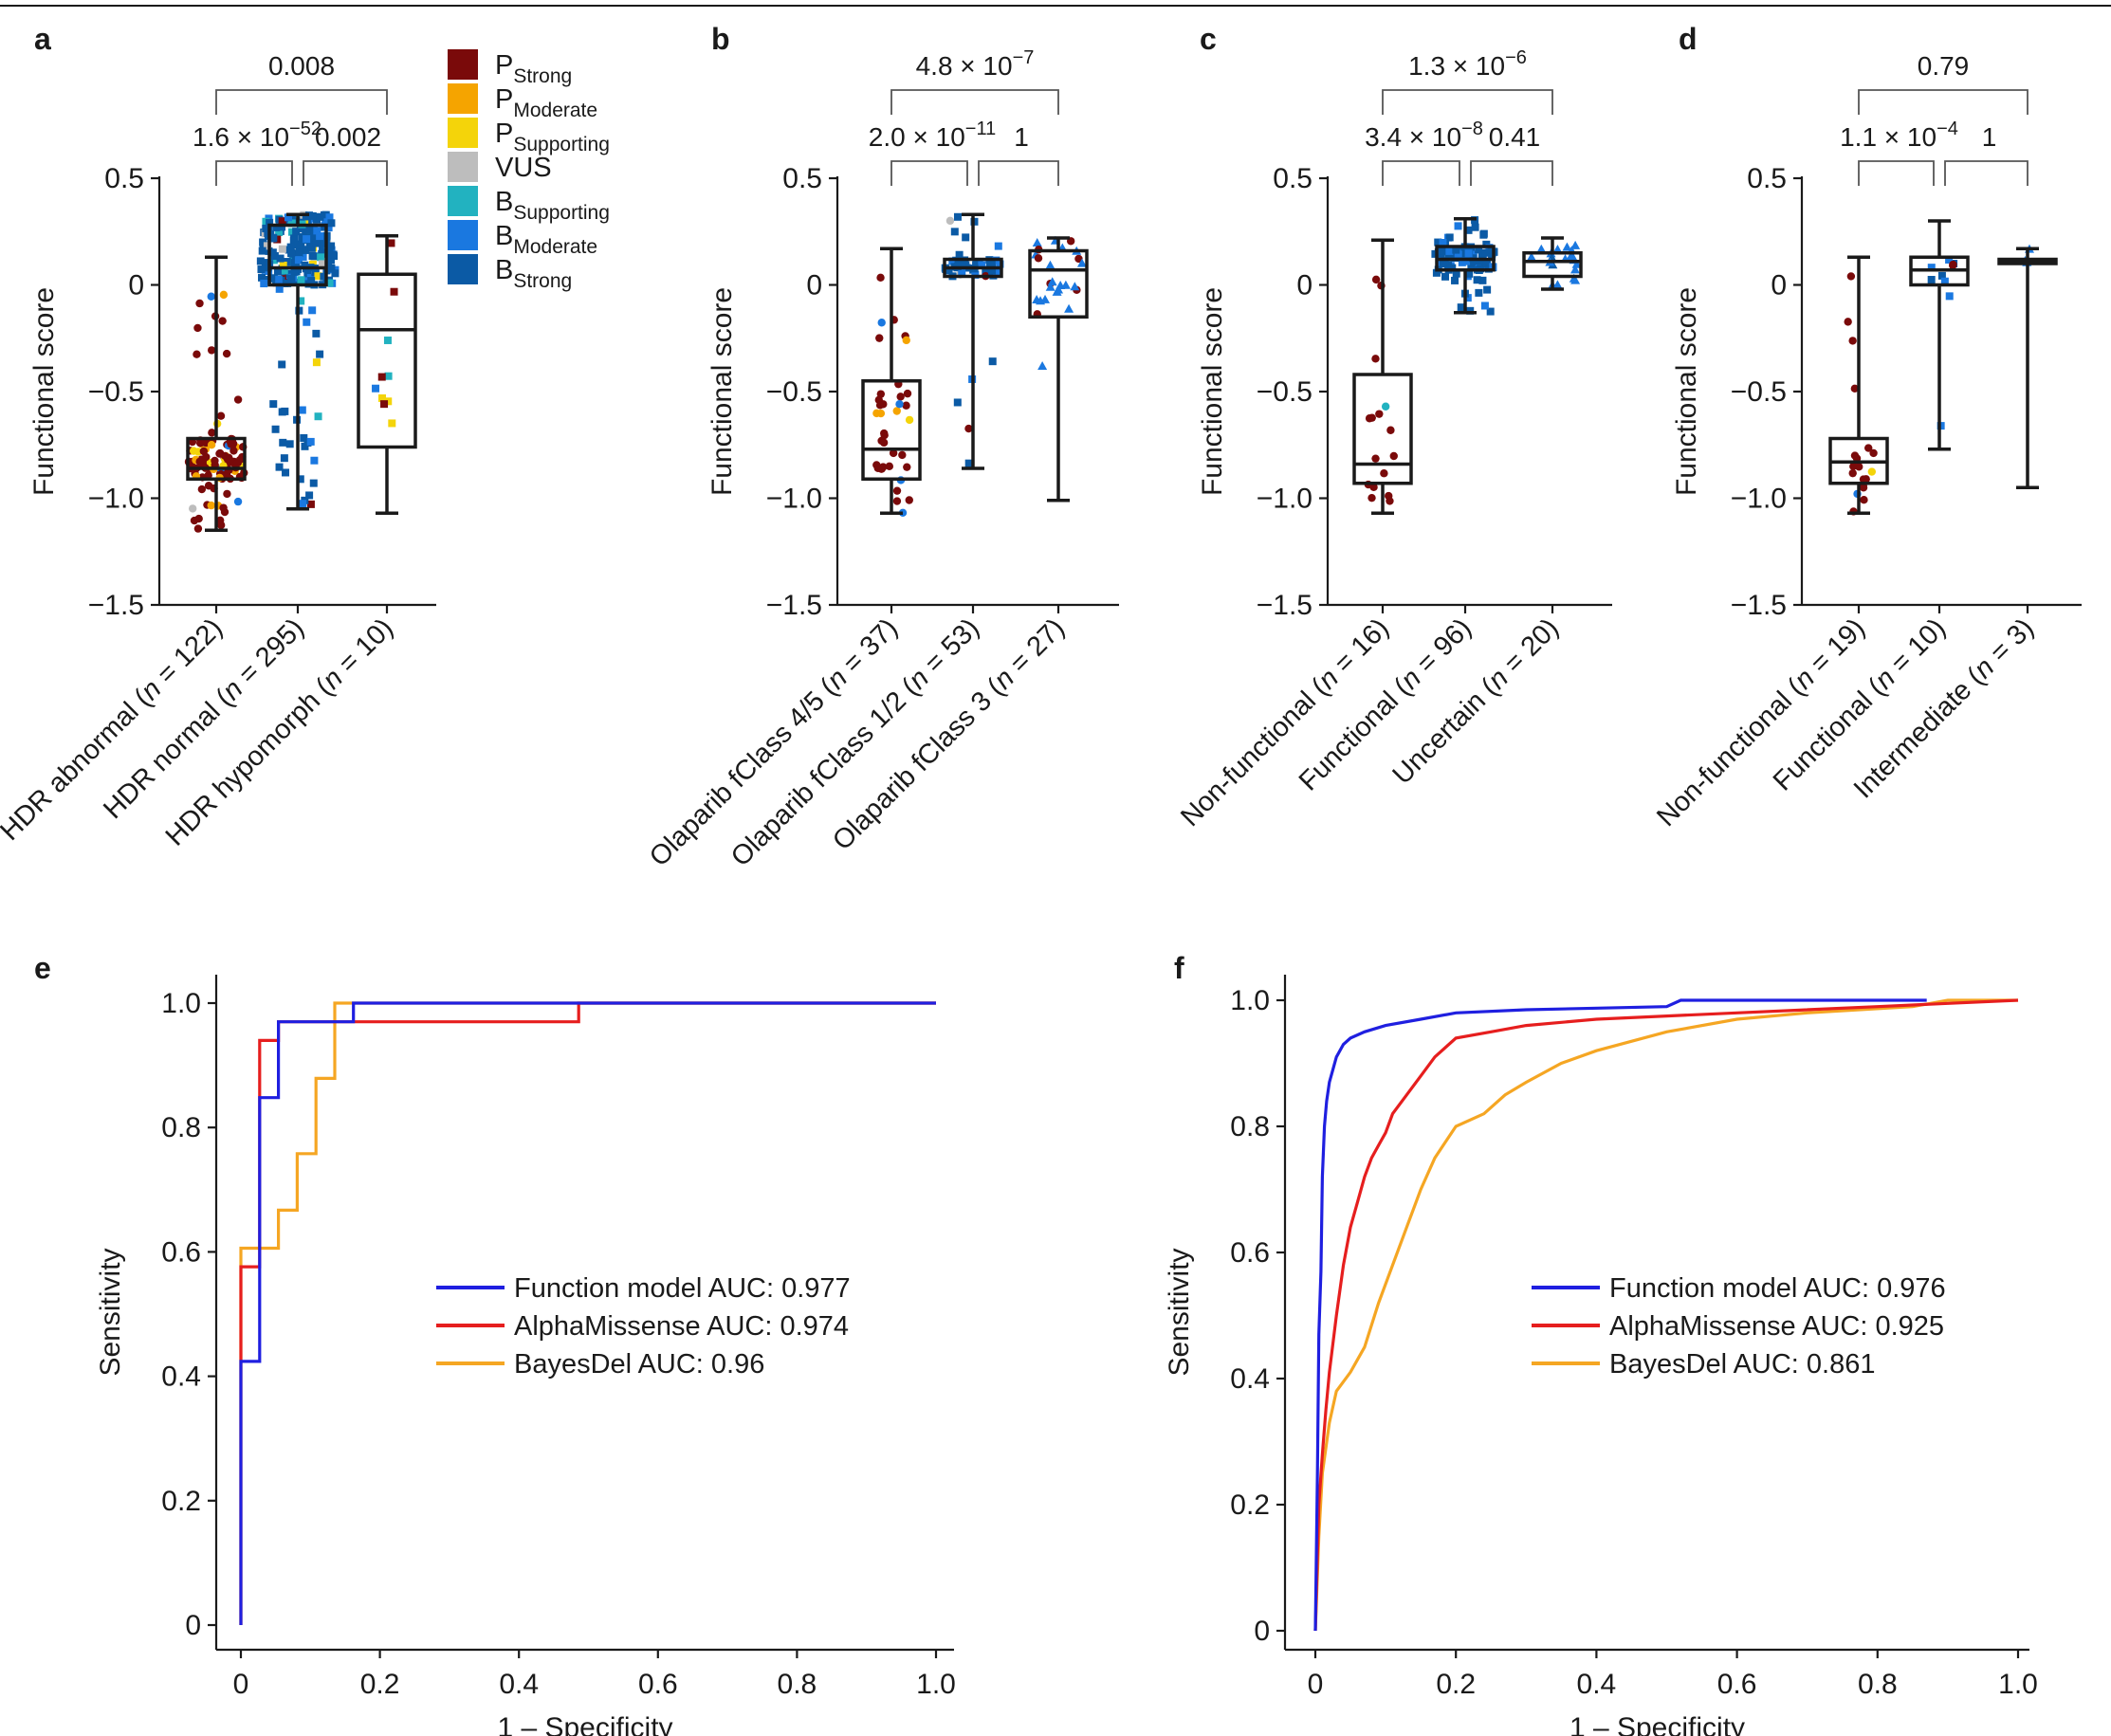  Describe the element at coordinates (1515, 137) in the screenshot. I see `p-value-mantissa: 0.41` at that location.